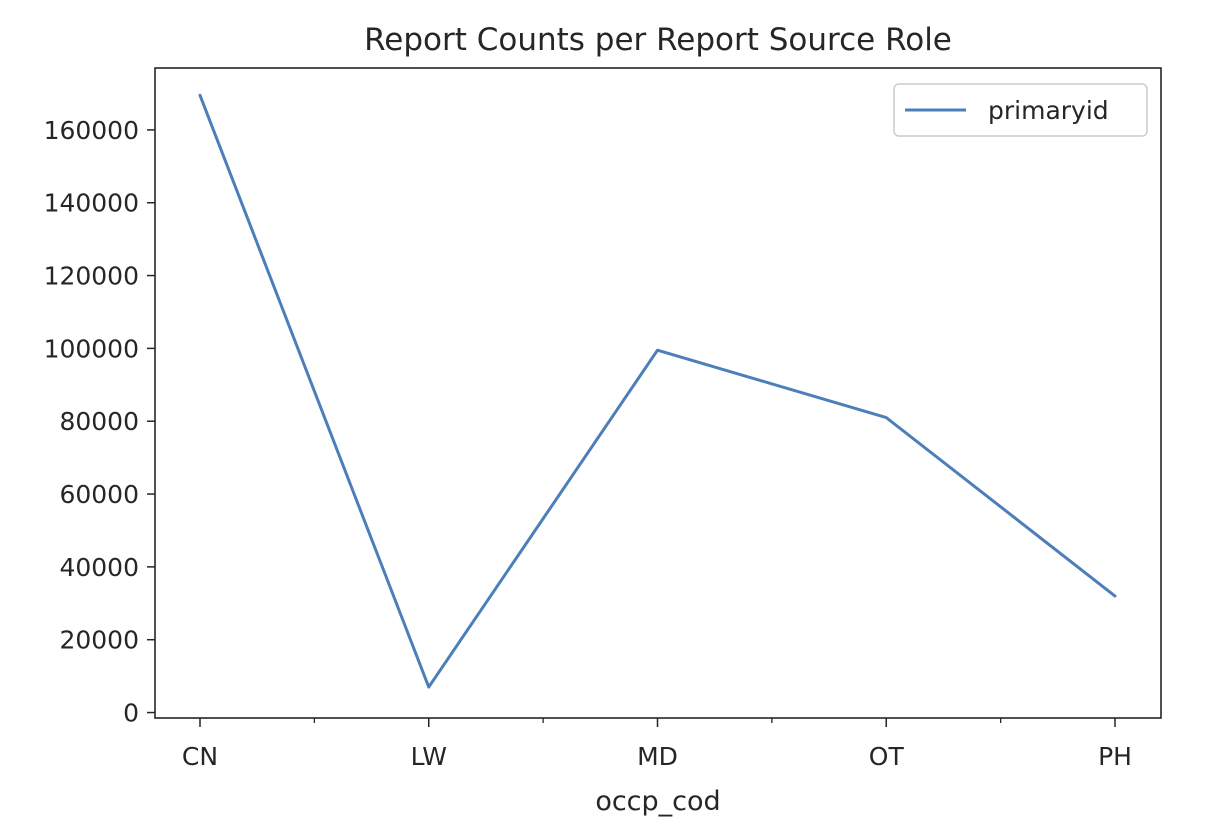  What do you see at coordinates (887, 756) in the screenshot?
I see `x-tick-label-OT: OT` at bounding box center [887, 756].